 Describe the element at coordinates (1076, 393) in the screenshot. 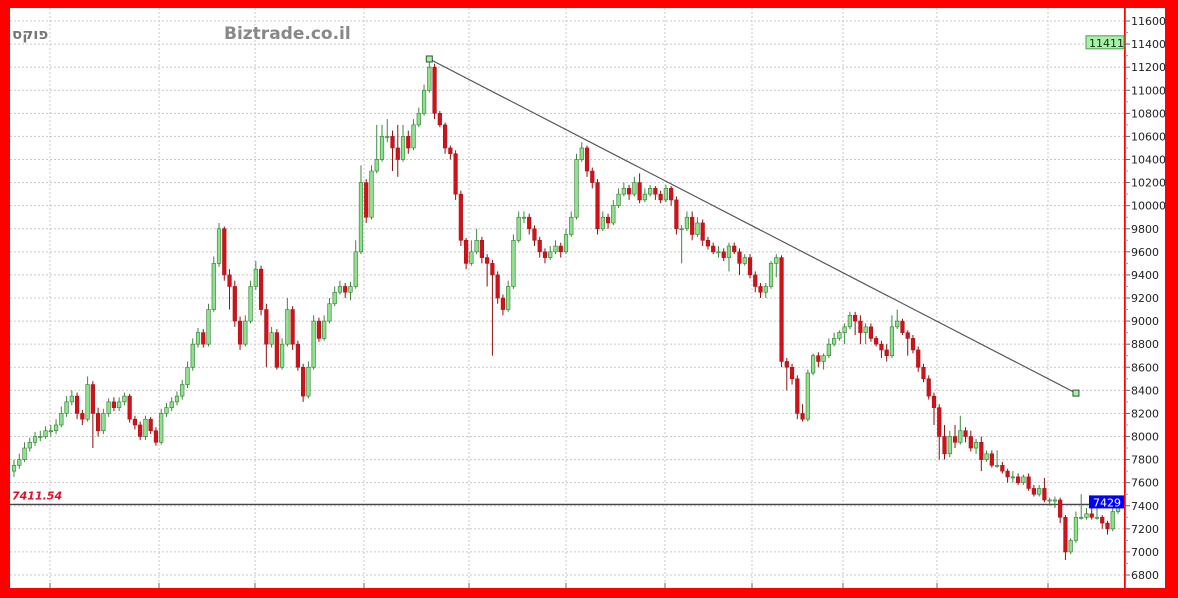

I see `trendline-handle-end` at that location.